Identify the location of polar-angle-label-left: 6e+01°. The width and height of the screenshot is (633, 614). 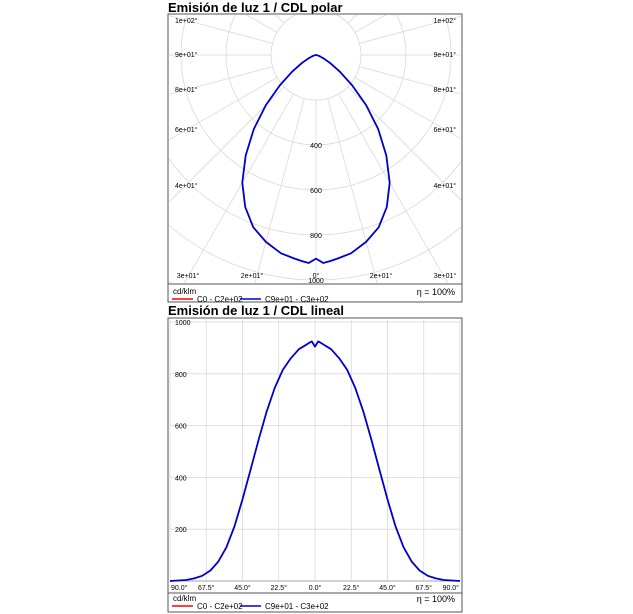
(186, 130).